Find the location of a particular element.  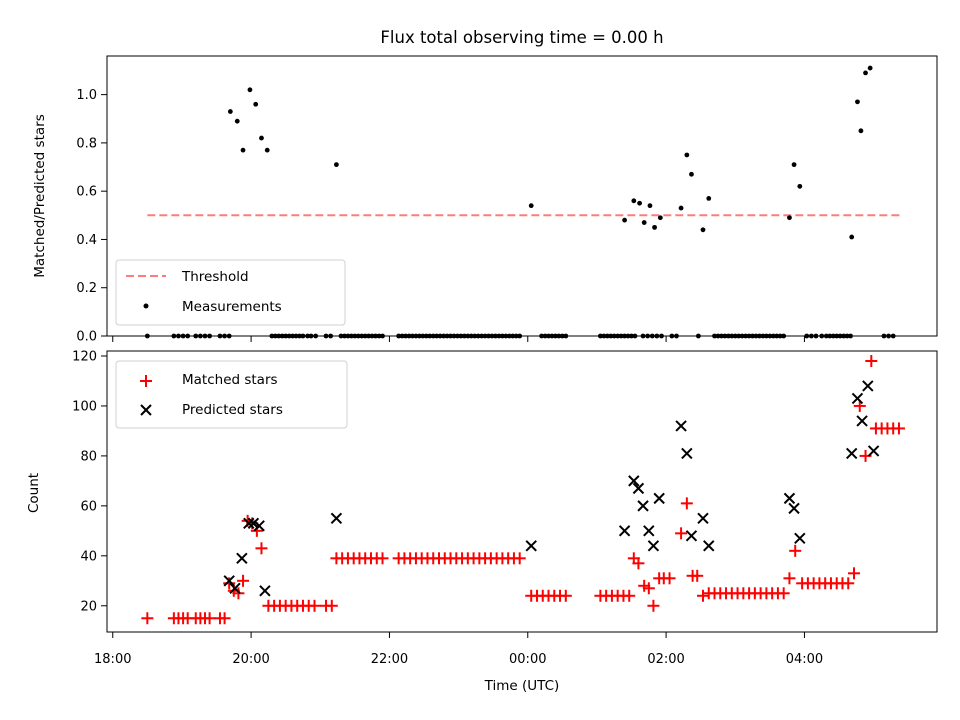

y-tick-label: 0.2 is located at coordinates (86, 288).